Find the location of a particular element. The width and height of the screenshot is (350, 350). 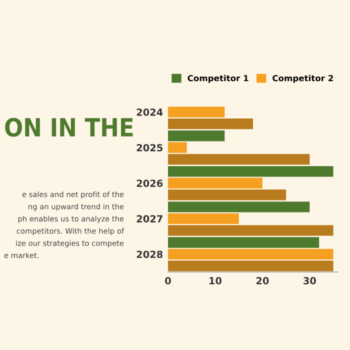

y-tick-label: 2025 is located at coordinates (149, 148).